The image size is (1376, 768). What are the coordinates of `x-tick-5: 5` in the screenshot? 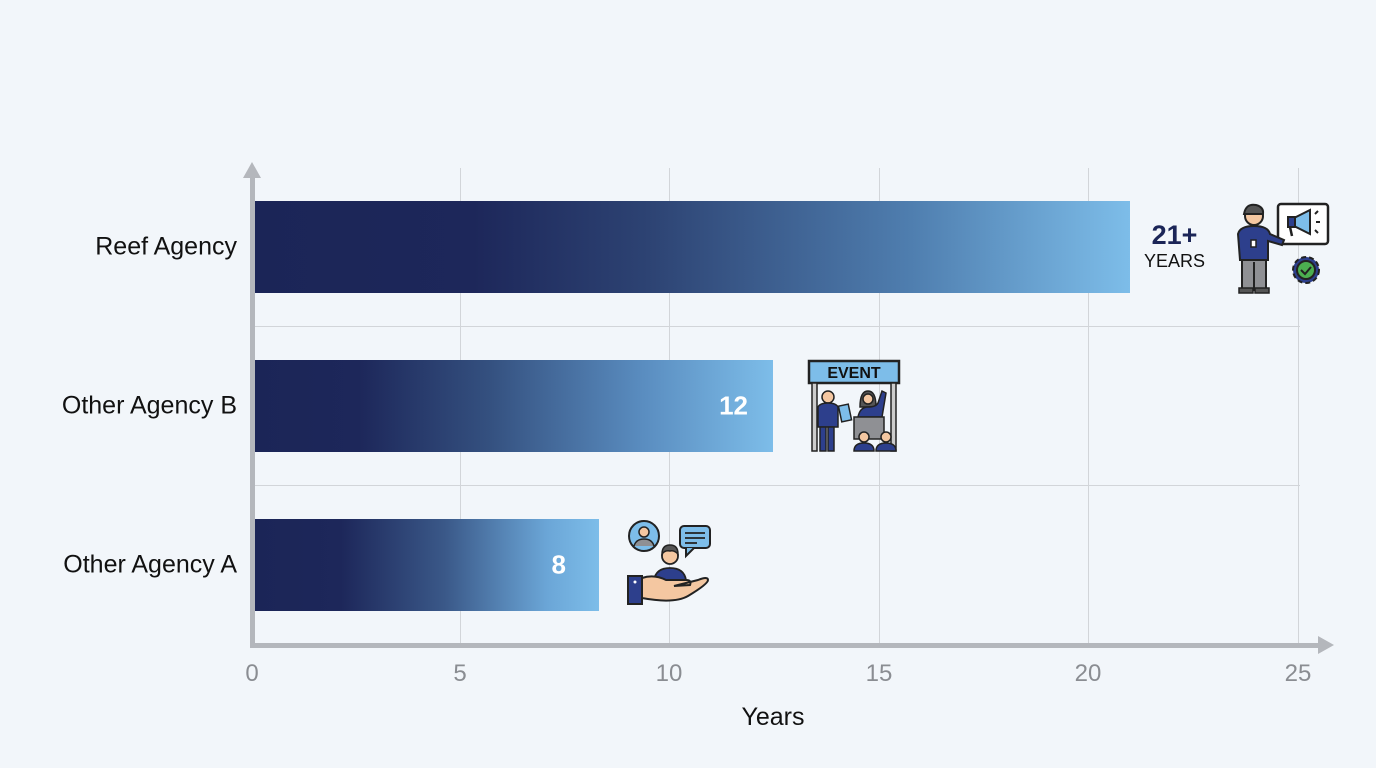 It's located at (460, 673).